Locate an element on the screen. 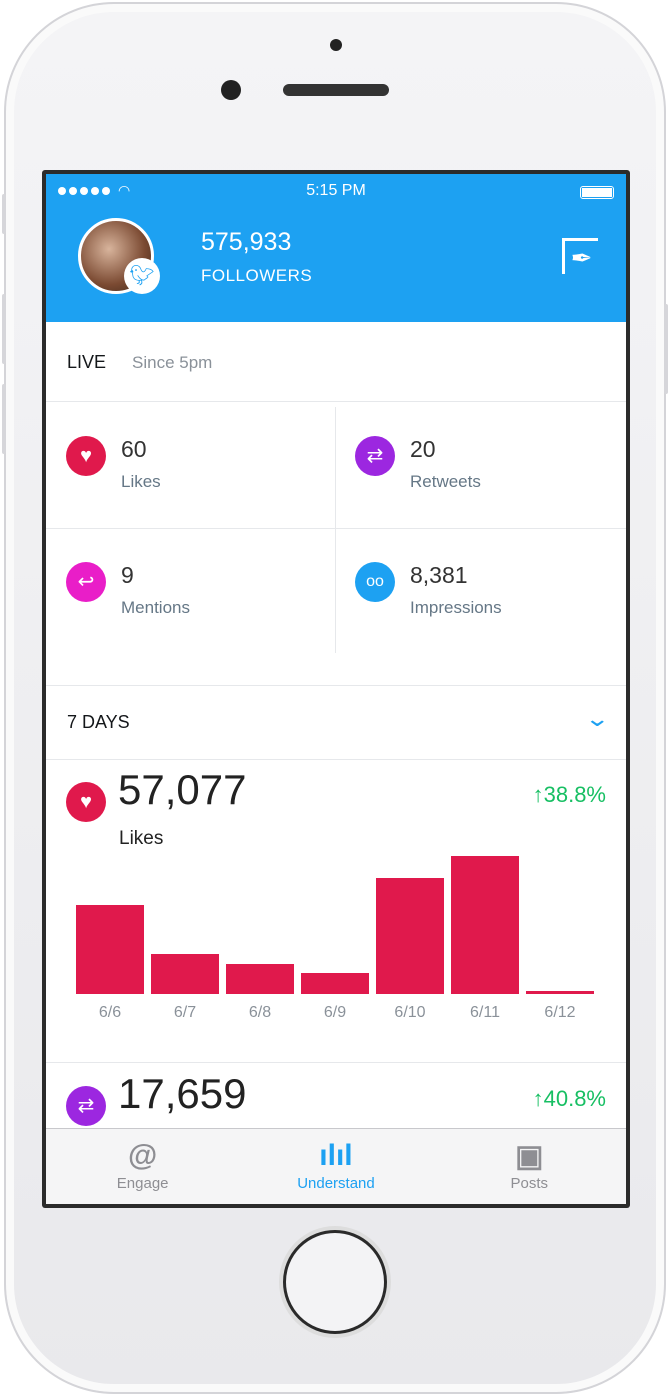 Image resolution: width=670 pixels, height=1400 pixels. bar-6/9 is located at coordinates (335, 983).